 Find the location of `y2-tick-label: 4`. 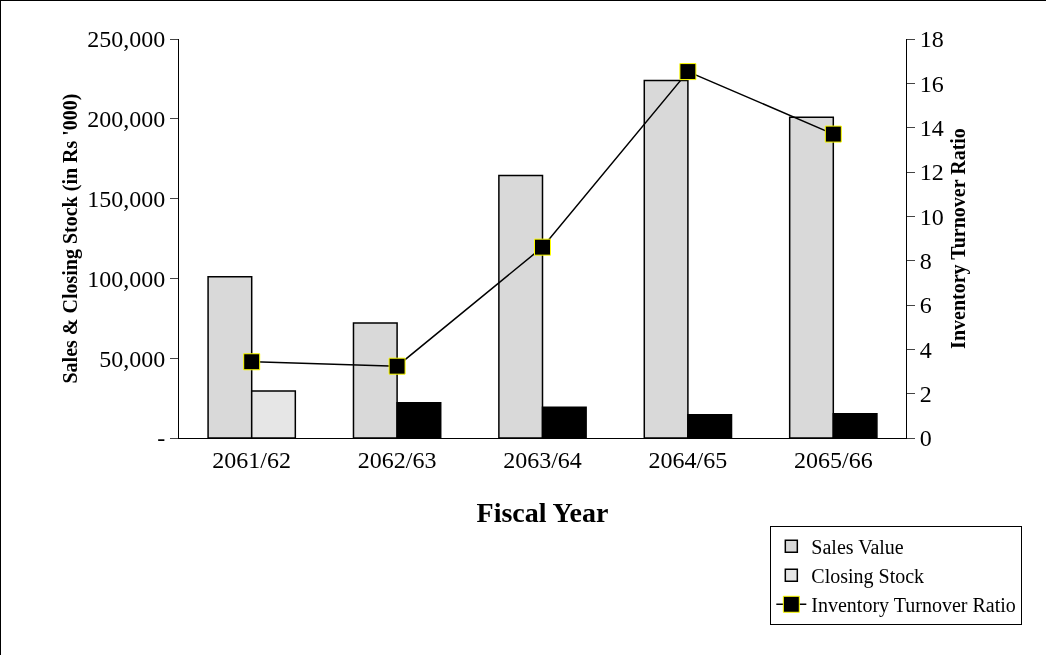

y2-tick-label: 4 is located at coordinates (925, 349).